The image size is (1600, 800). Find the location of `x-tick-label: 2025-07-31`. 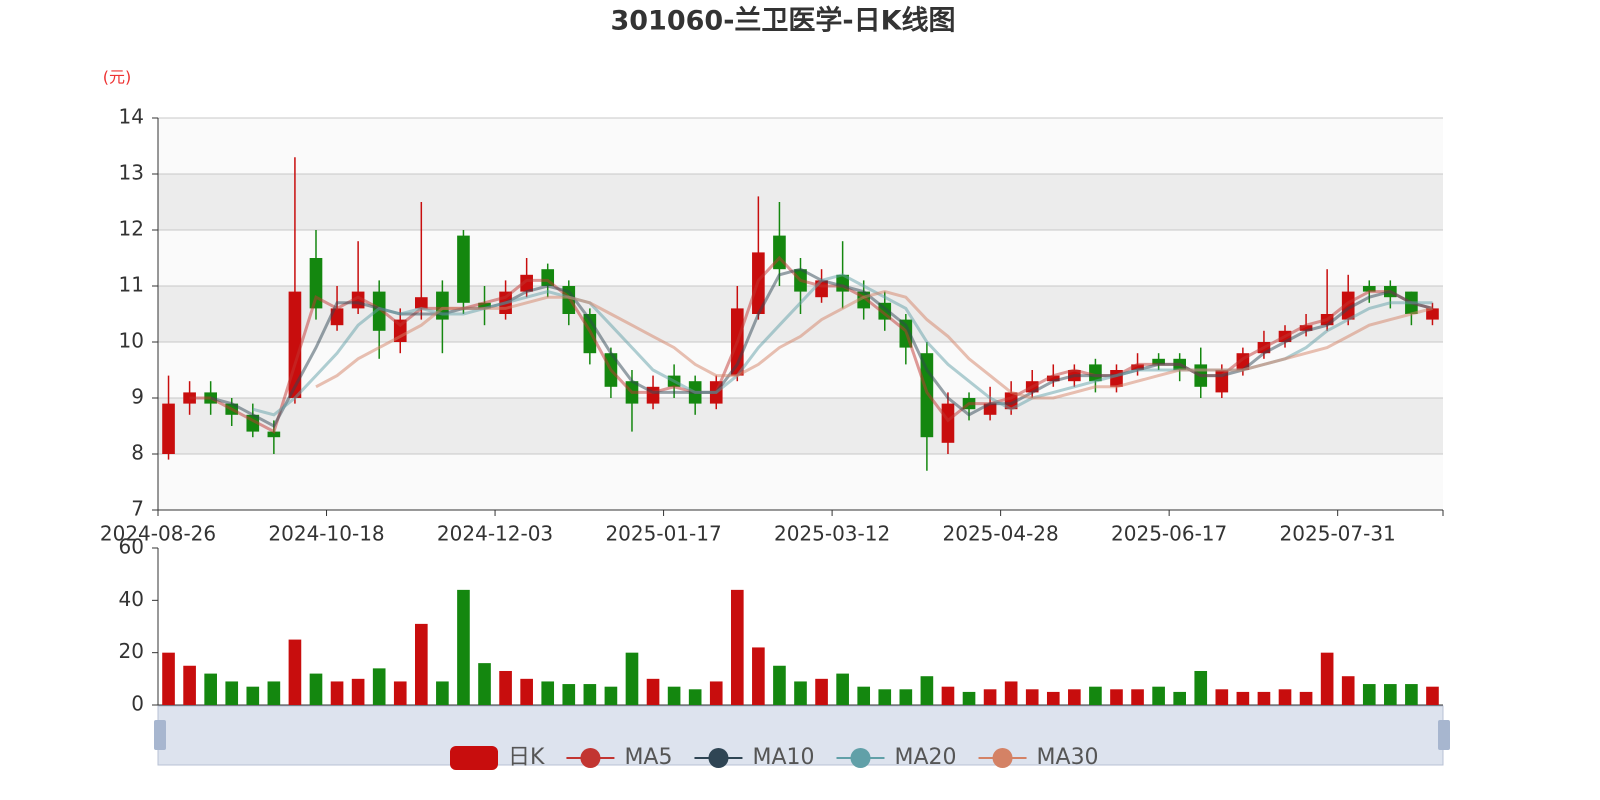

x-tick-label: 2025-07-31 is located at coordinates (1338, 534).